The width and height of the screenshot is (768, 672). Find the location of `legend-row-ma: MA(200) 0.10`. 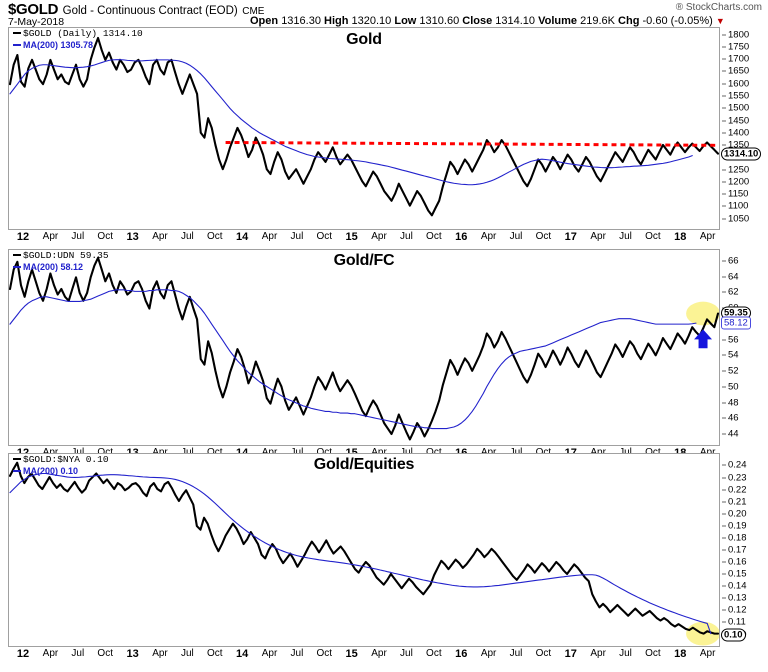

legend-row-ma: MA(200) 0.10 is located at coordinates (61, 471).